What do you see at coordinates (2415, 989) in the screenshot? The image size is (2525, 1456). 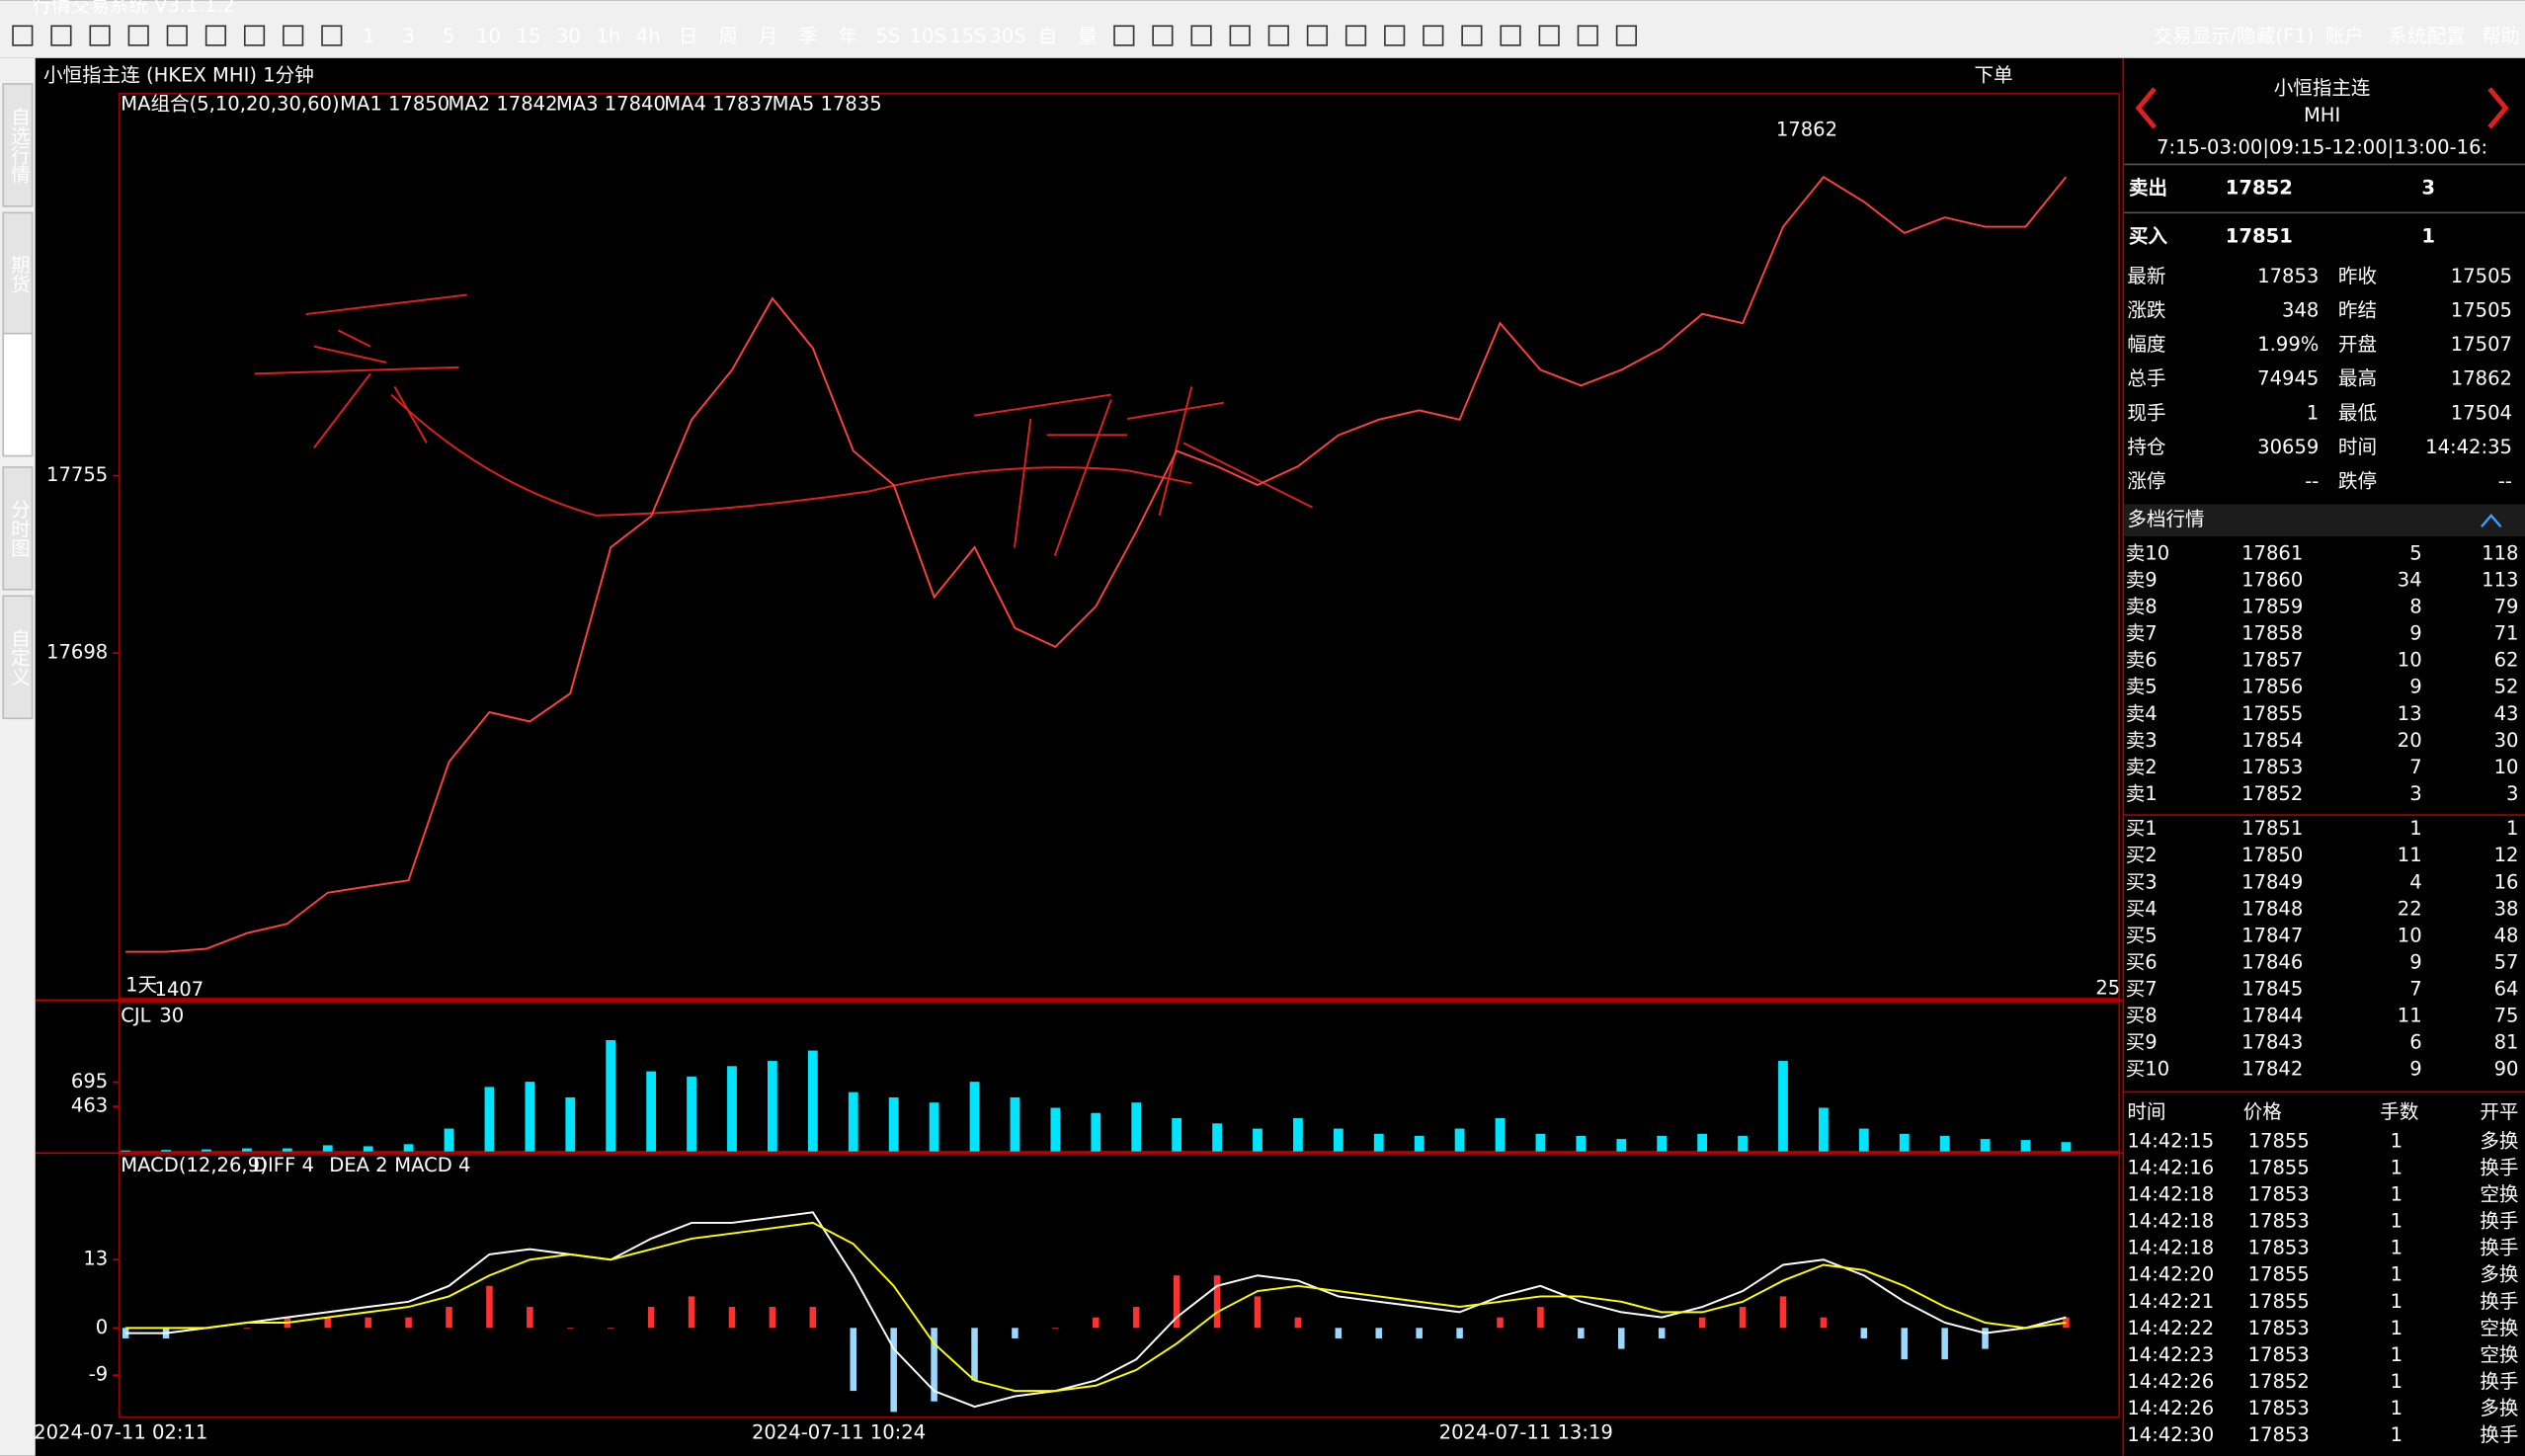 I see `book-size: 7` at bounding box center [2415, 989].